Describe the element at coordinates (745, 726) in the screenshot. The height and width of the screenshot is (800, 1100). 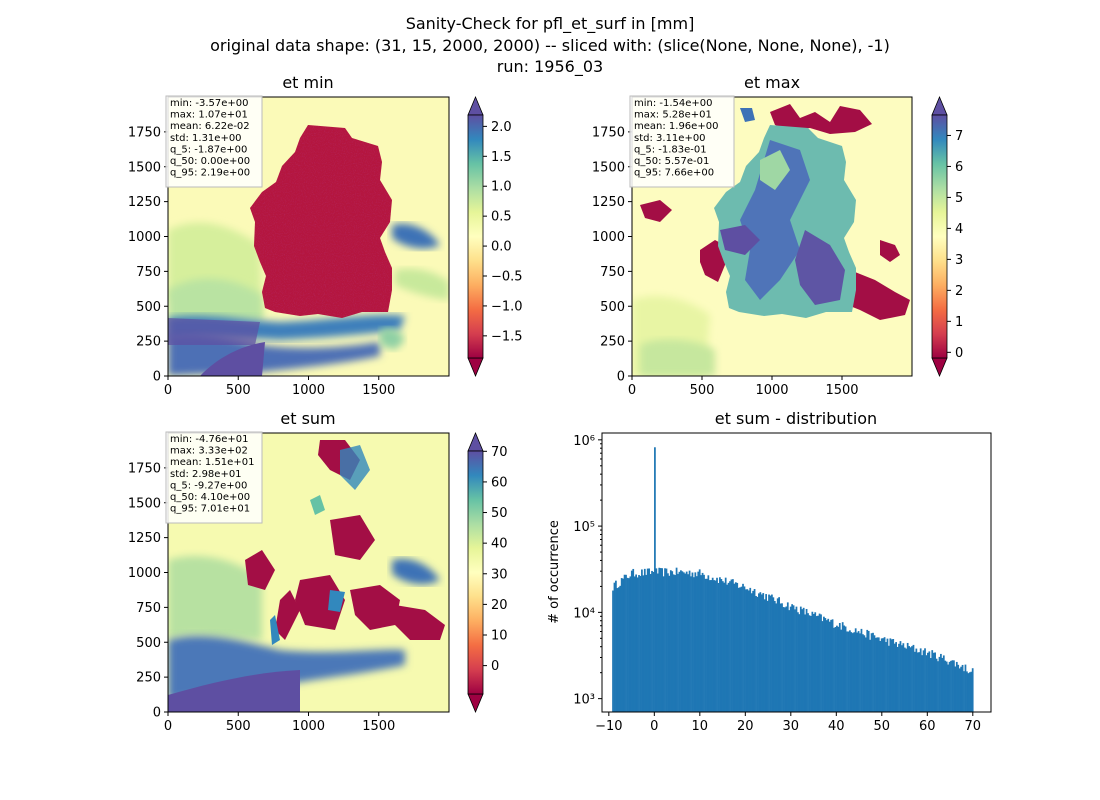
I see `x-tick-label: 20` at that location.